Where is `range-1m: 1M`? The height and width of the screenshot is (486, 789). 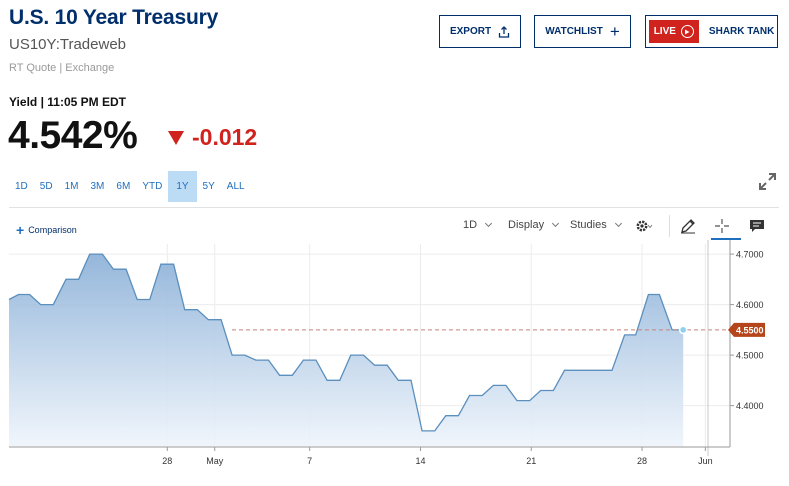
range-1m: 1M is located at coordinates (71, 186).